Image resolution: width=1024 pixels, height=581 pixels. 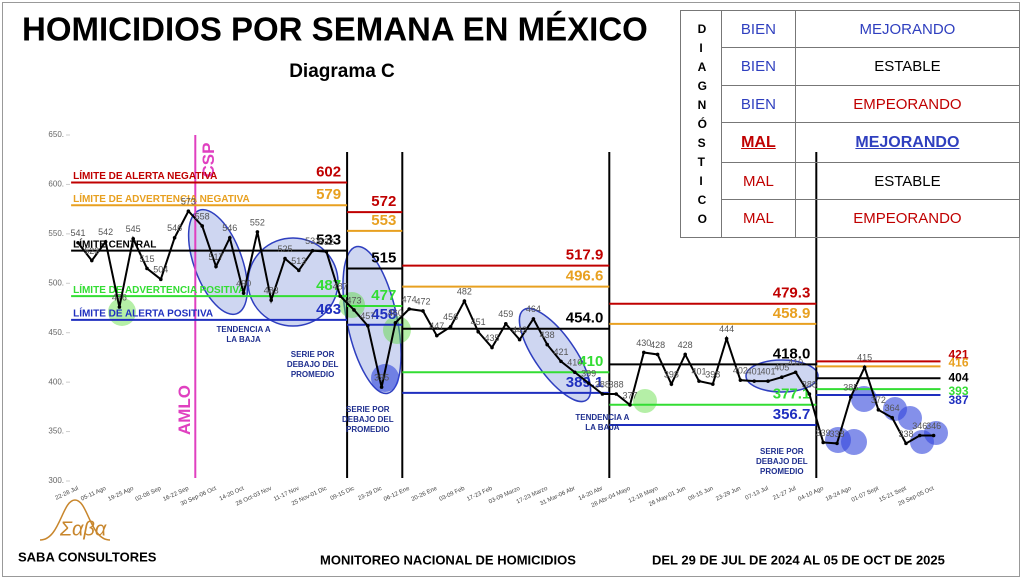 I want to click on data-label: 421, so click(x=560, y=352).